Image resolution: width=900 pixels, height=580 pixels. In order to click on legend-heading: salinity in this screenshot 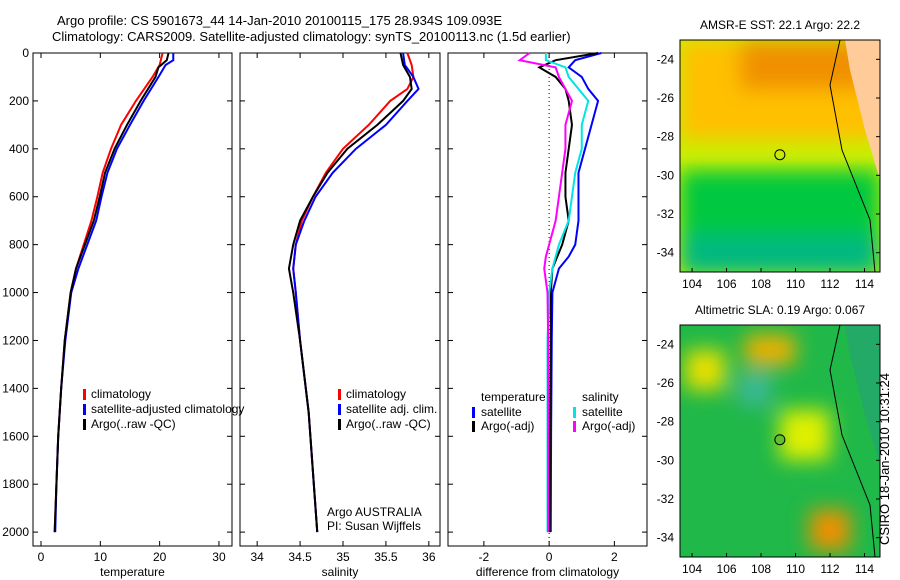, I will do `click(600, 397)`.